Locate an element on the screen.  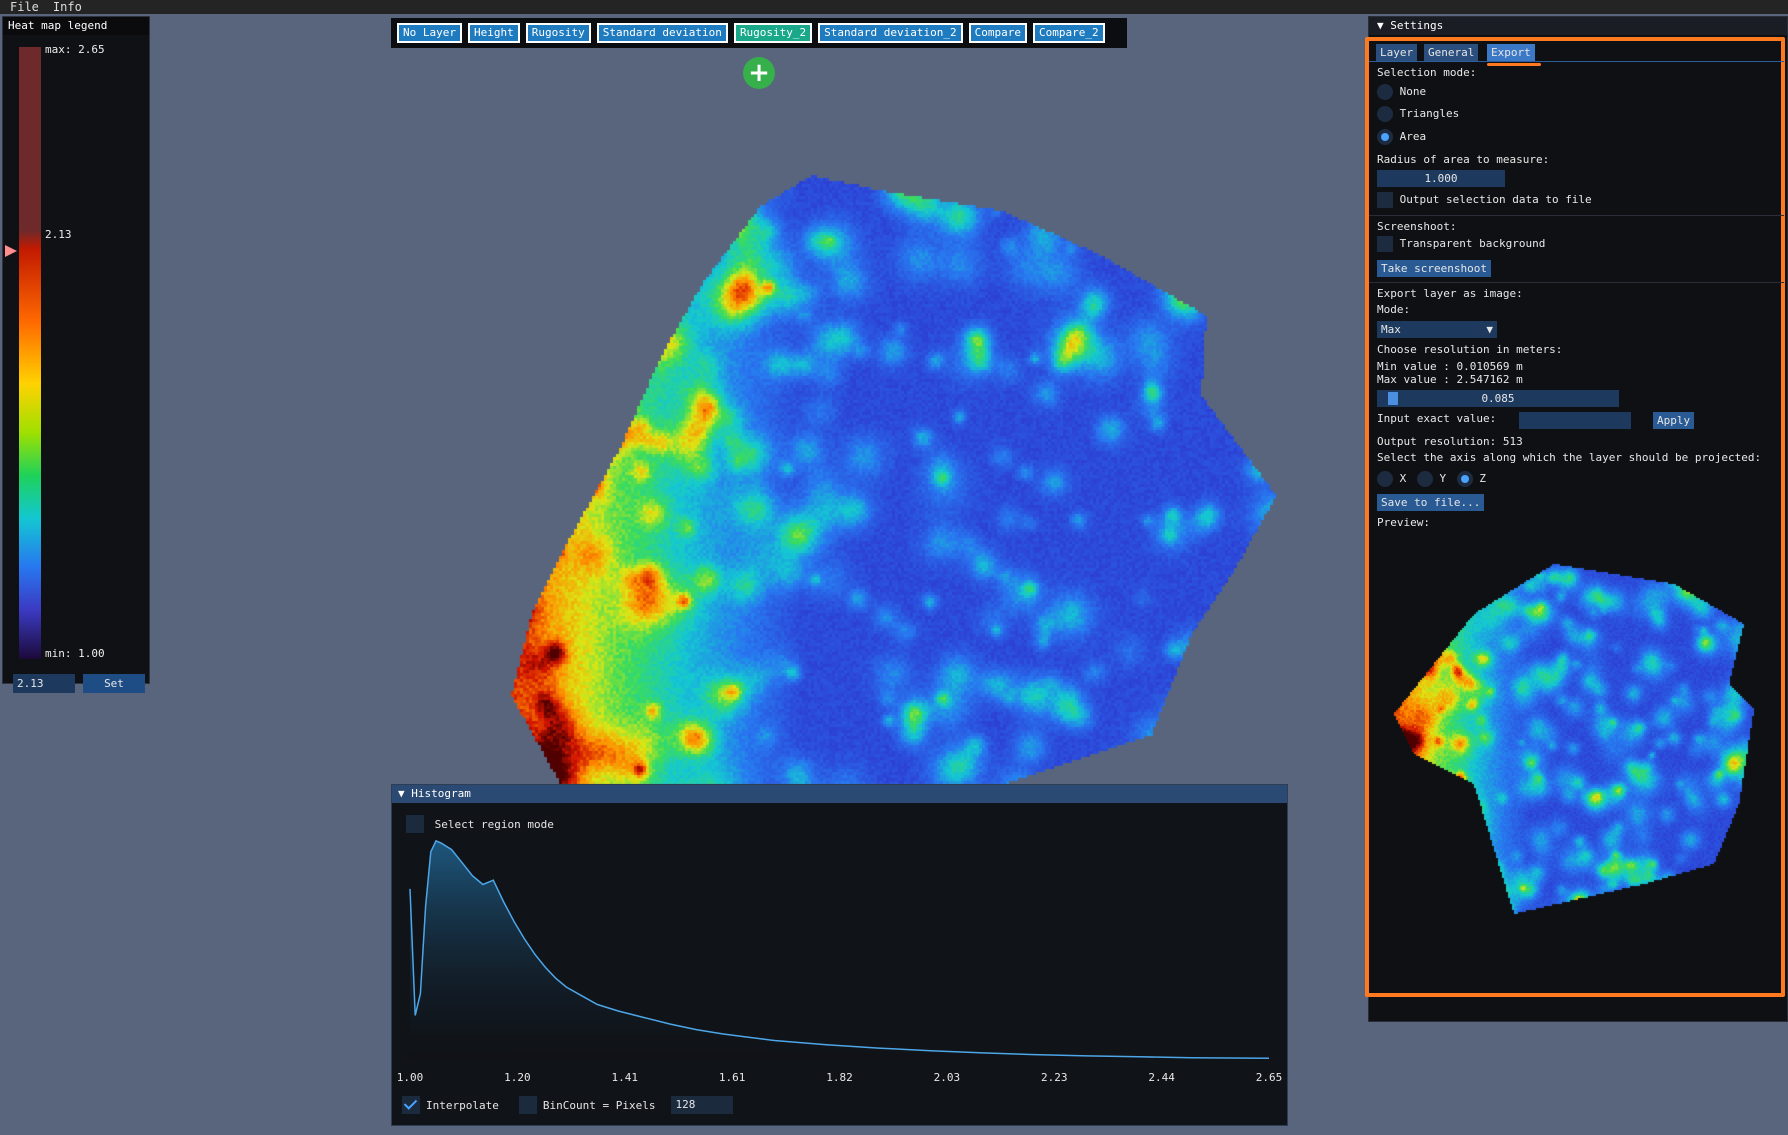
histogram-x-tick: 1.82 is located at coordinates (839, 1077).